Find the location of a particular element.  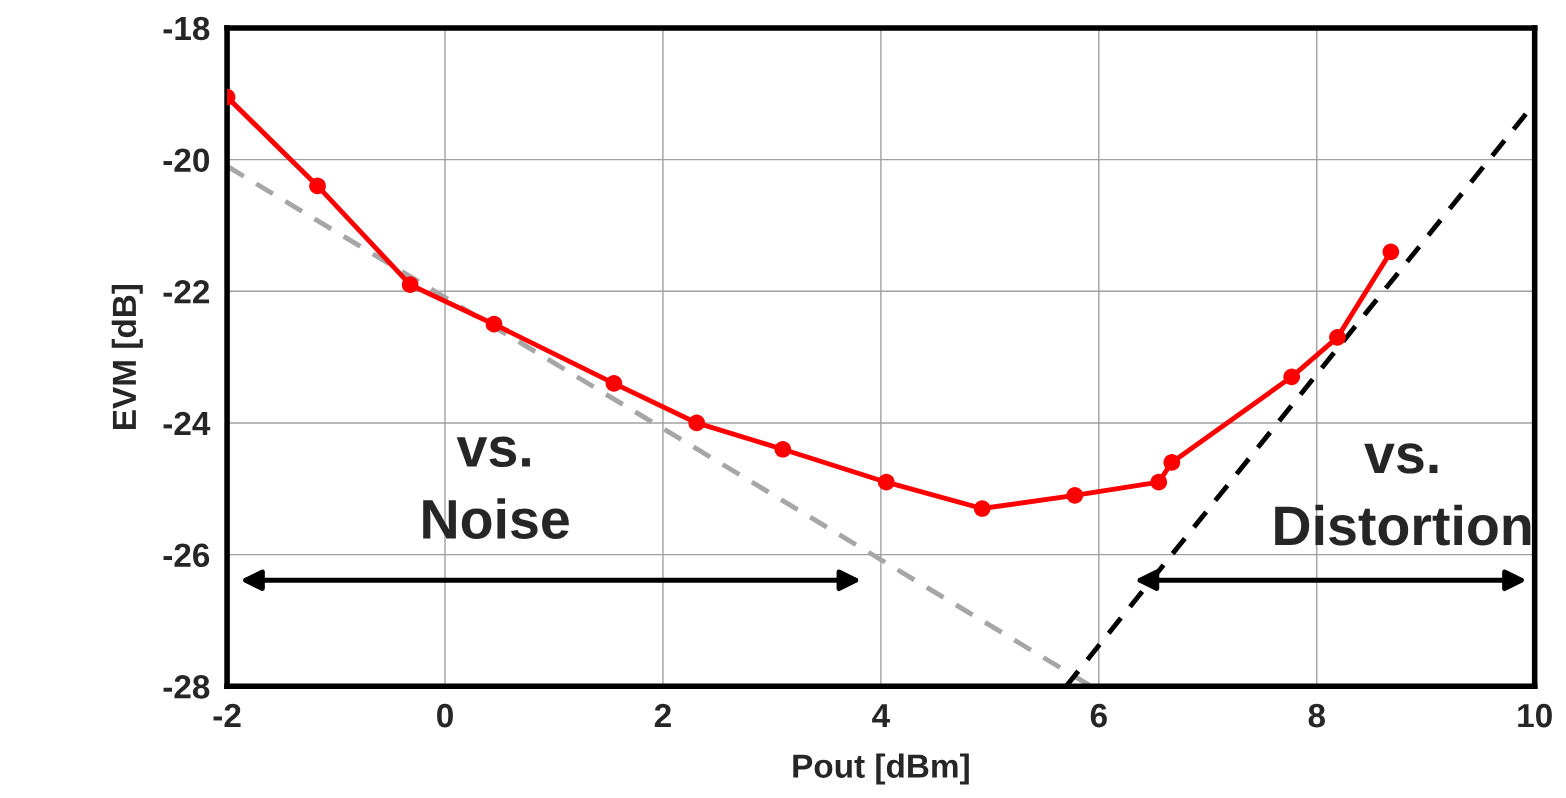

x-tick-label: 8 is located at coordinates (1316, 715).